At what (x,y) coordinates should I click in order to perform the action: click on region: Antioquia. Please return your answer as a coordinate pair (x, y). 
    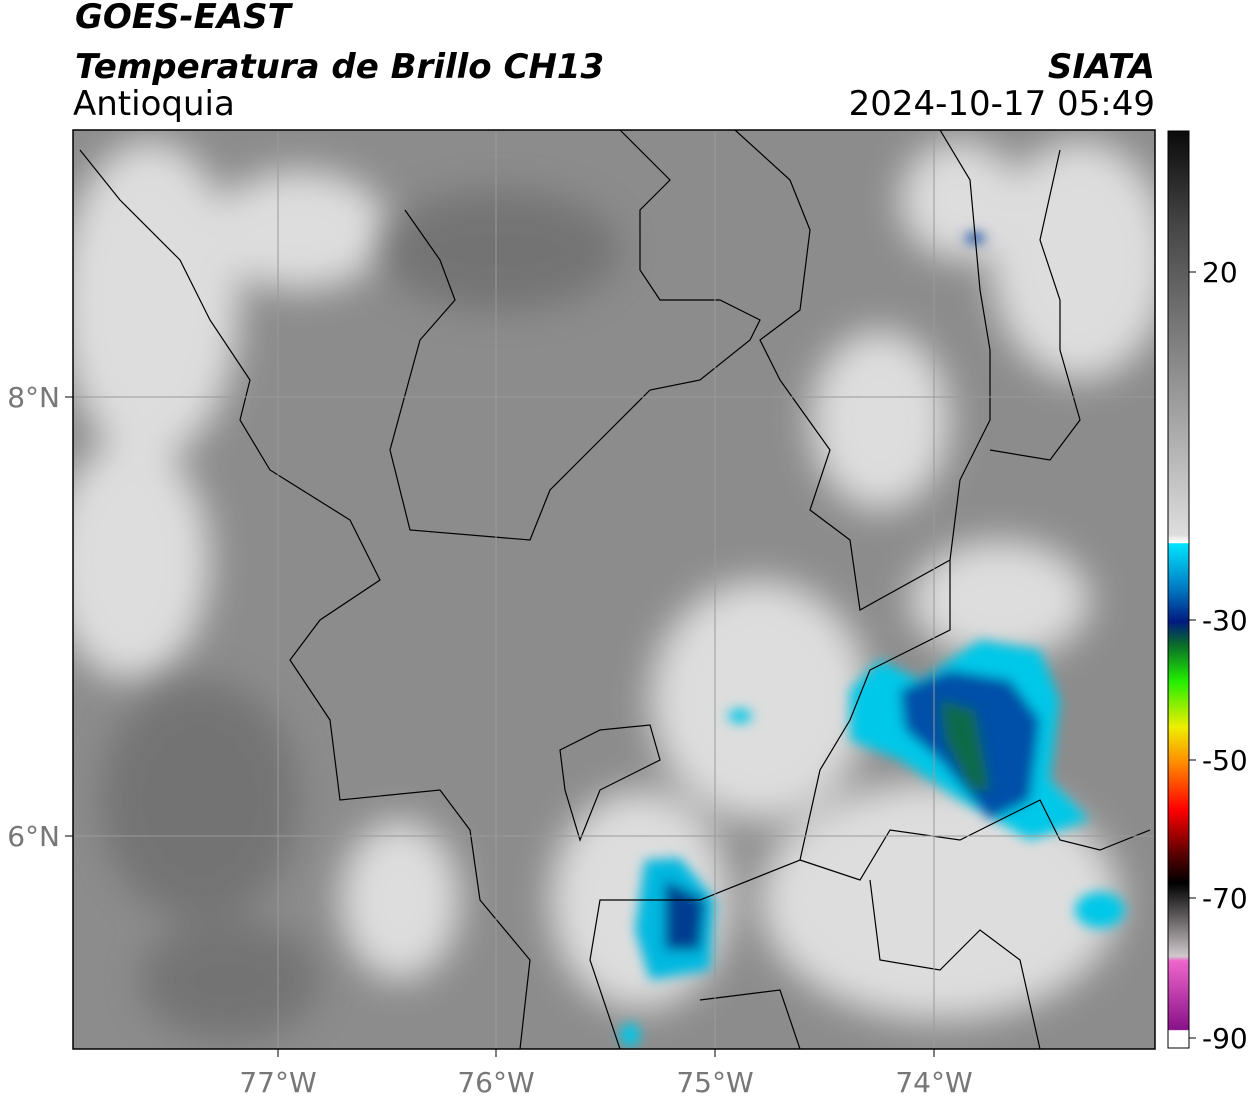
    Looking at the image, I should click on (154, 104).